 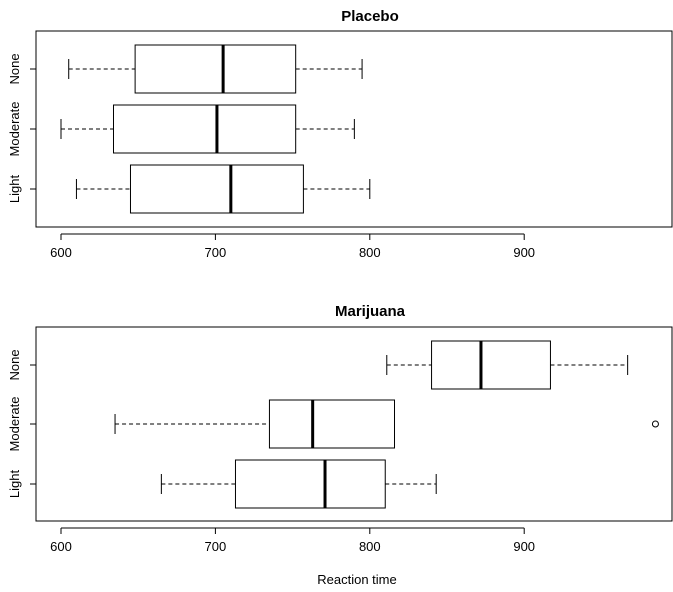 What do you see at coordinates (370, 16) in the screenshot?
I see `panel-title: Placebo` at bounding box center [370, 16].